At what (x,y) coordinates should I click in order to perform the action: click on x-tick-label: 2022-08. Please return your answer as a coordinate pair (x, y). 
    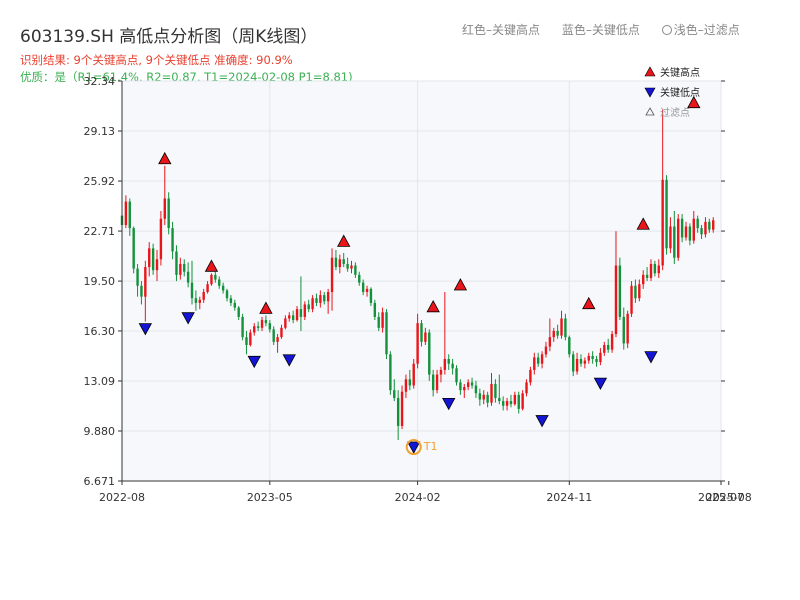
    Looking at the image, I should click on (122, 497).